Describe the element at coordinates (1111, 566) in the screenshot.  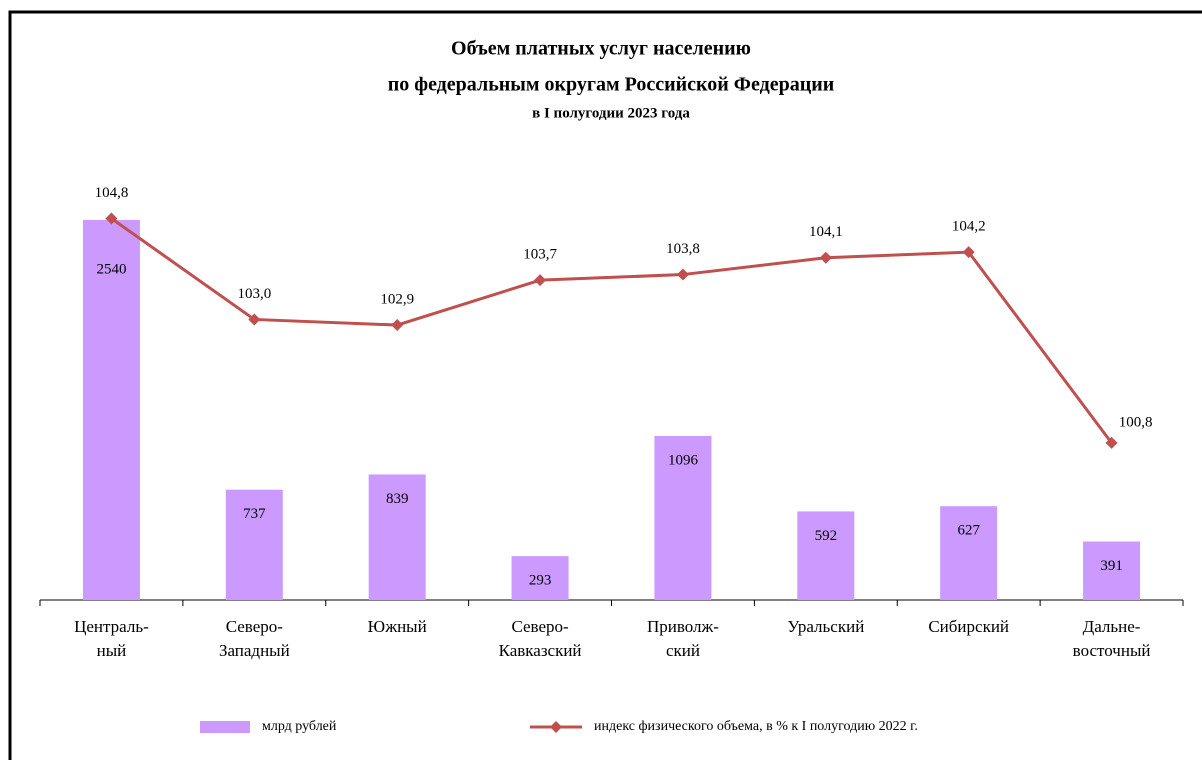
I see `data-label: 391` at that location.